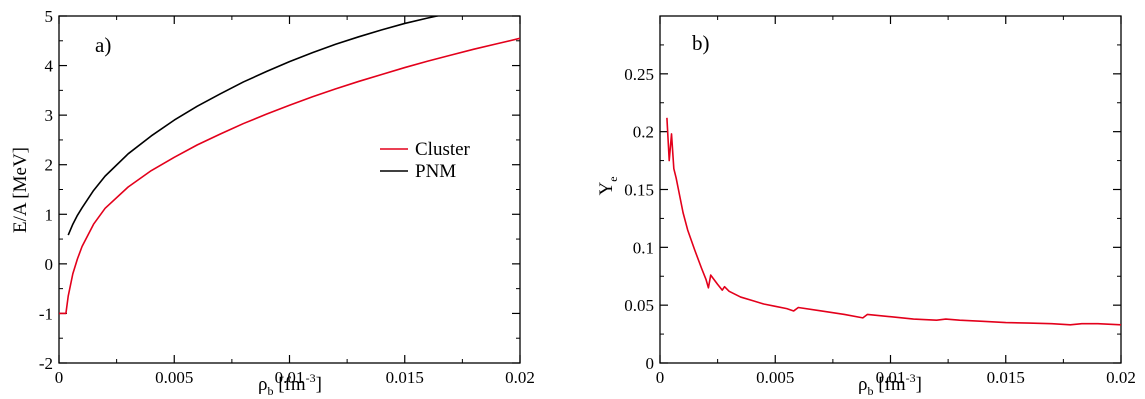 The image size is (1145, 399). I want to click on legend: Cluster PNM, so click(425, 160).